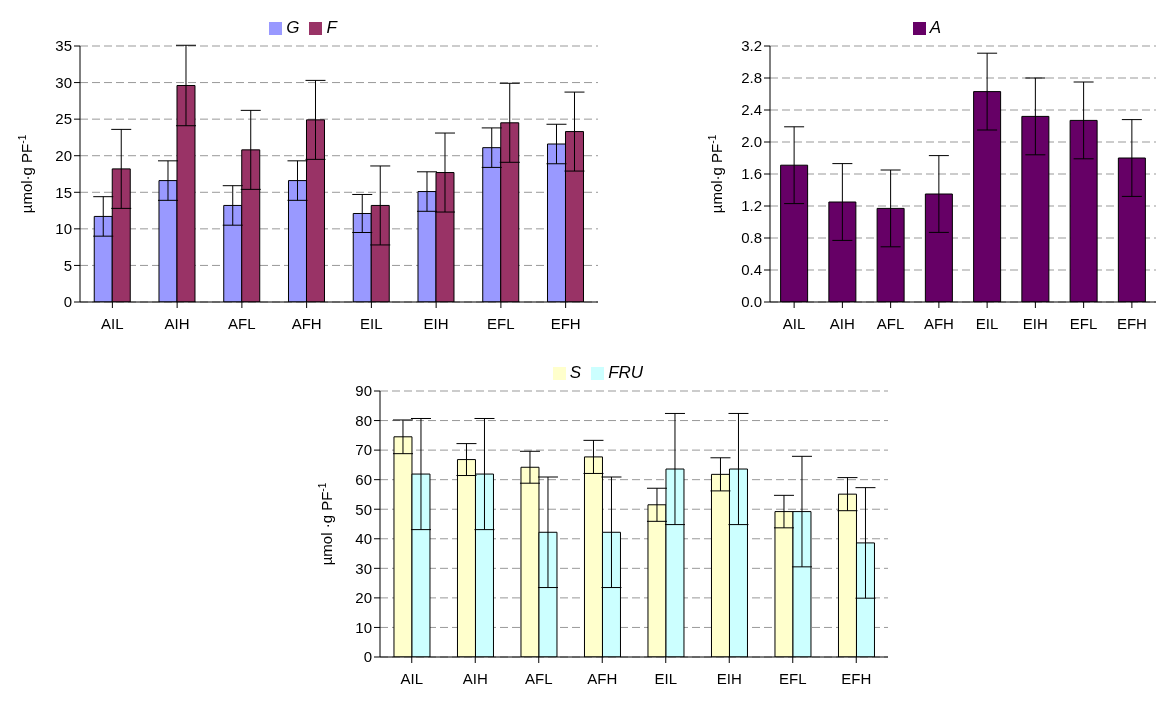 The width and height of the screenshot is (1166, 702). I want to click on y-tick-label: 0.4, so click(751, 270).